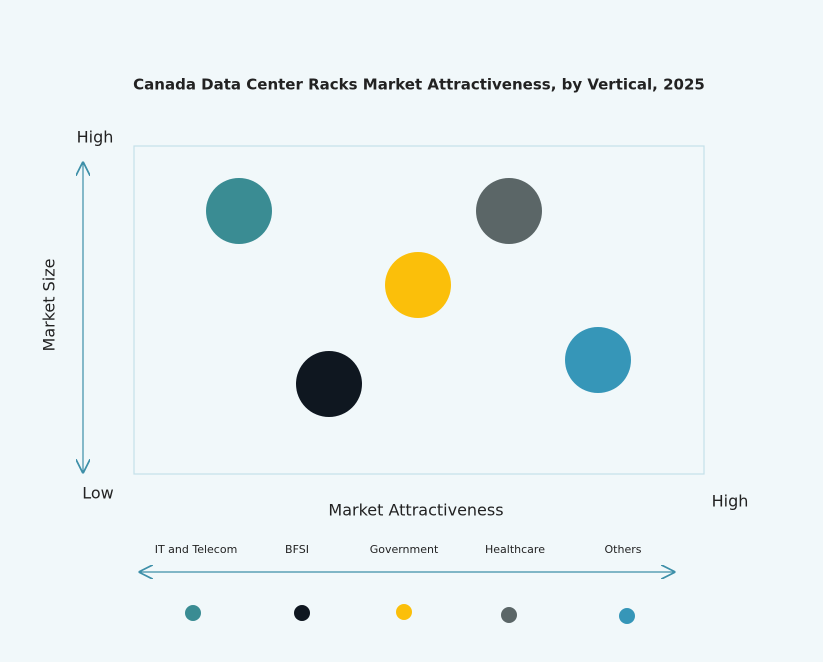 The height and width of the screenshot is (662, 823). Describe the element at coordinates (196, 549) in the screenshot. I see `legend-label: IT and Telecom` at that location.